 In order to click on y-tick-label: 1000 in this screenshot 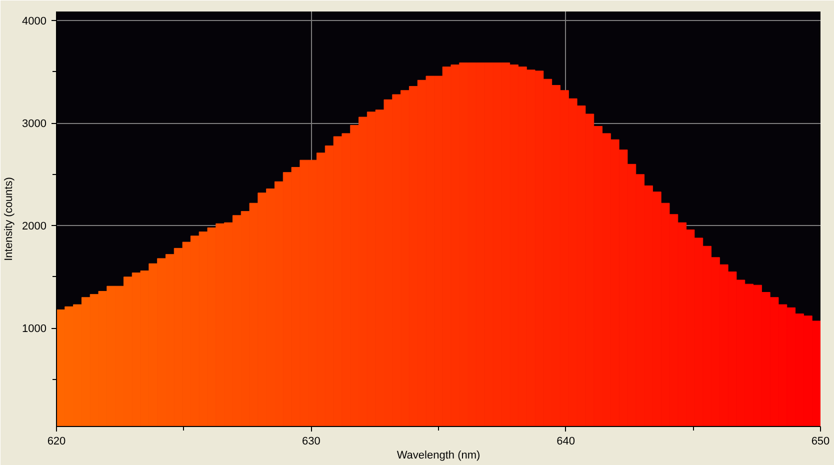, I will do `click(34, 329)`.